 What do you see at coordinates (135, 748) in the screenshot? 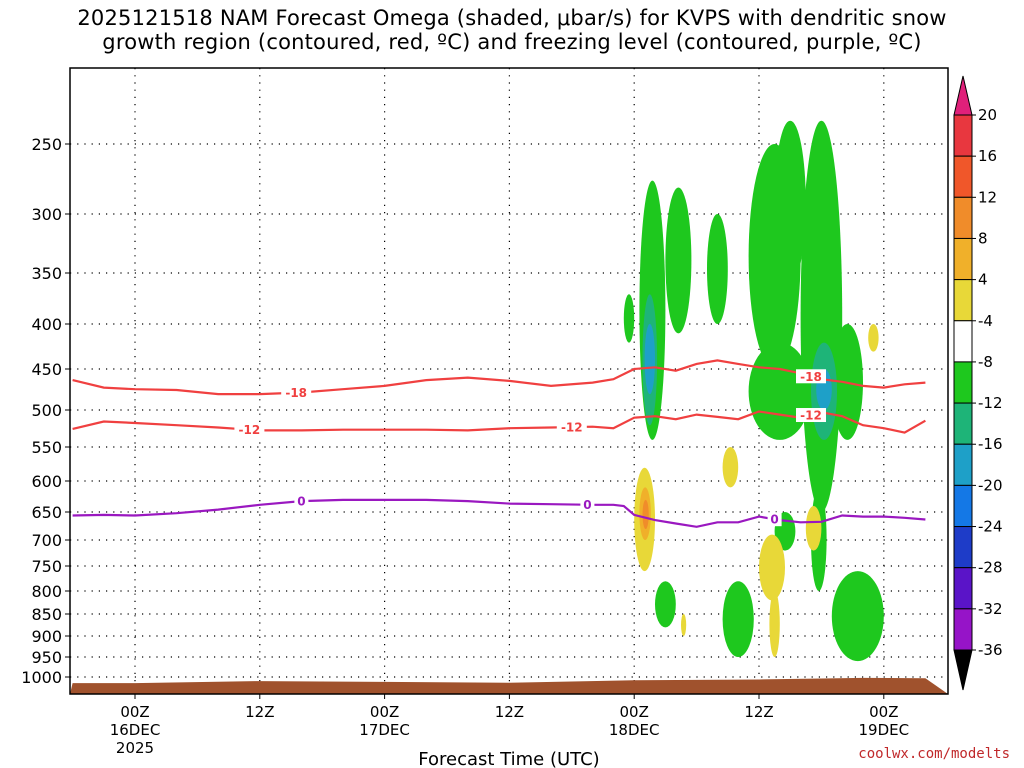
I see `x-tick-year: 2025` at bounding box center [135, 748].